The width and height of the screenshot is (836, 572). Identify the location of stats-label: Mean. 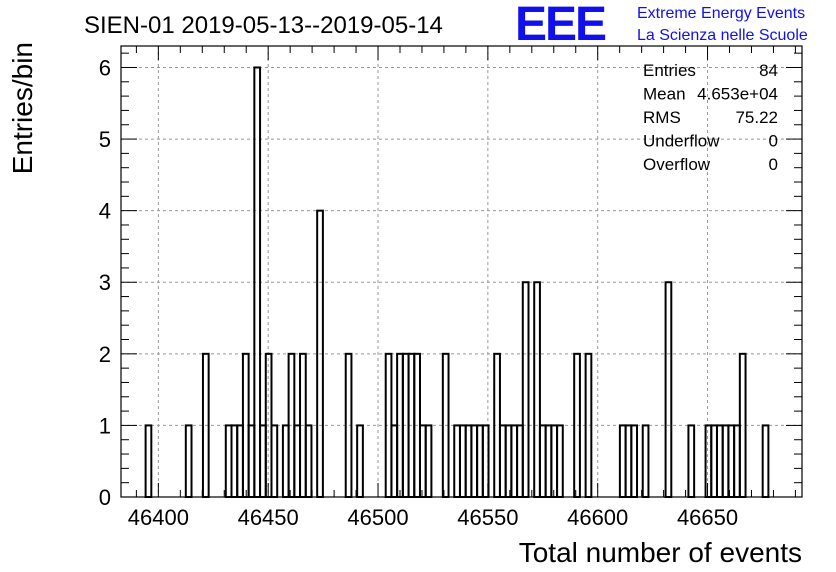
(664, 94).